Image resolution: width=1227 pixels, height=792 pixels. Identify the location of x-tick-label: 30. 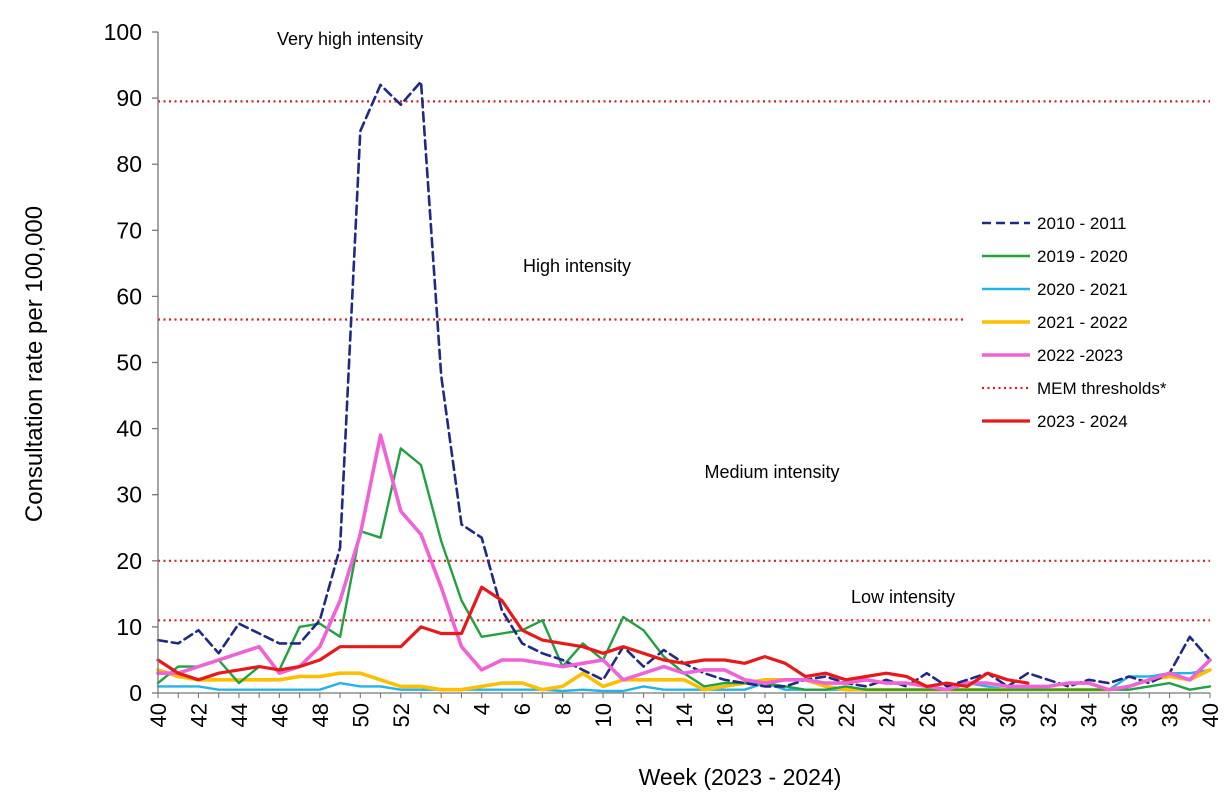
(1008, 715).